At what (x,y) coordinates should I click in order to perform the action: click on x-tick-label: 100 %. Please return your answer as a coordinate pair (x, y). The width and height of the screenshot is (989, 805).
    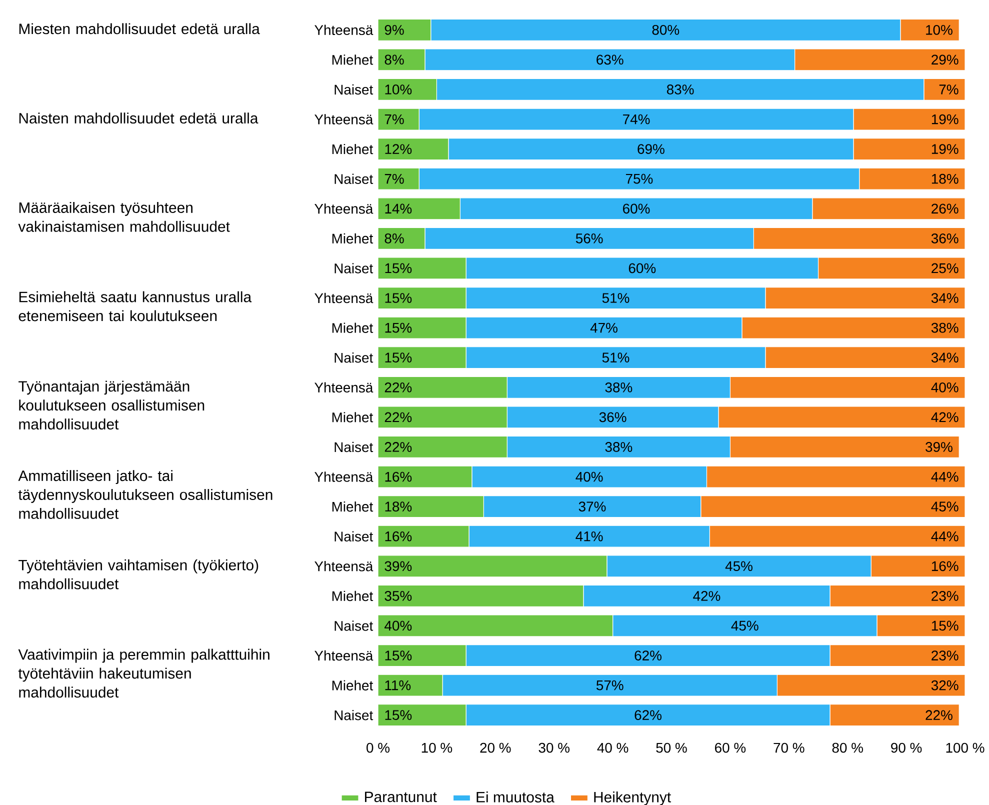
    Looking at the image, I should click on (965, 747).